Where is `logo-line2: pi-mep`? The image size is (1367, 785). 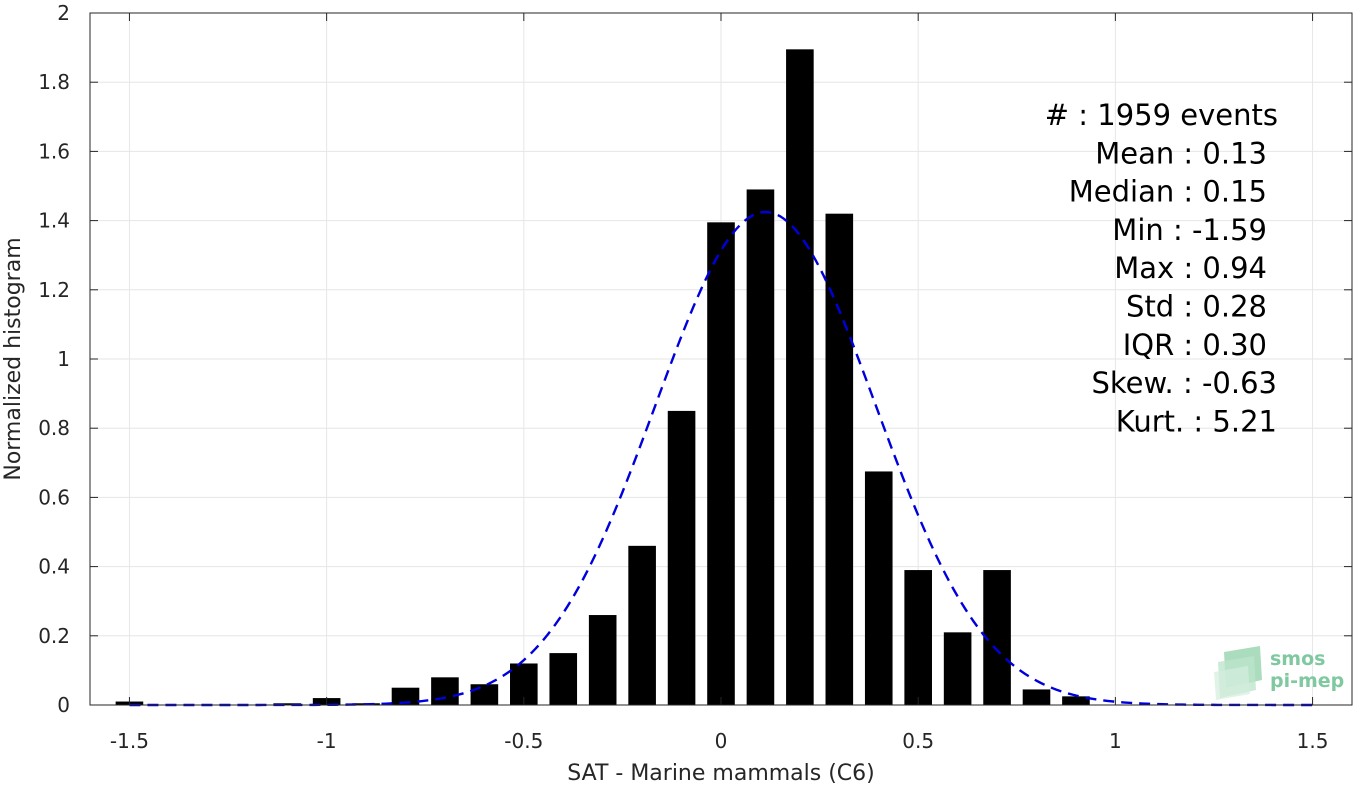
logo-line2: pi-mep is located at coordinates (1307, 681).